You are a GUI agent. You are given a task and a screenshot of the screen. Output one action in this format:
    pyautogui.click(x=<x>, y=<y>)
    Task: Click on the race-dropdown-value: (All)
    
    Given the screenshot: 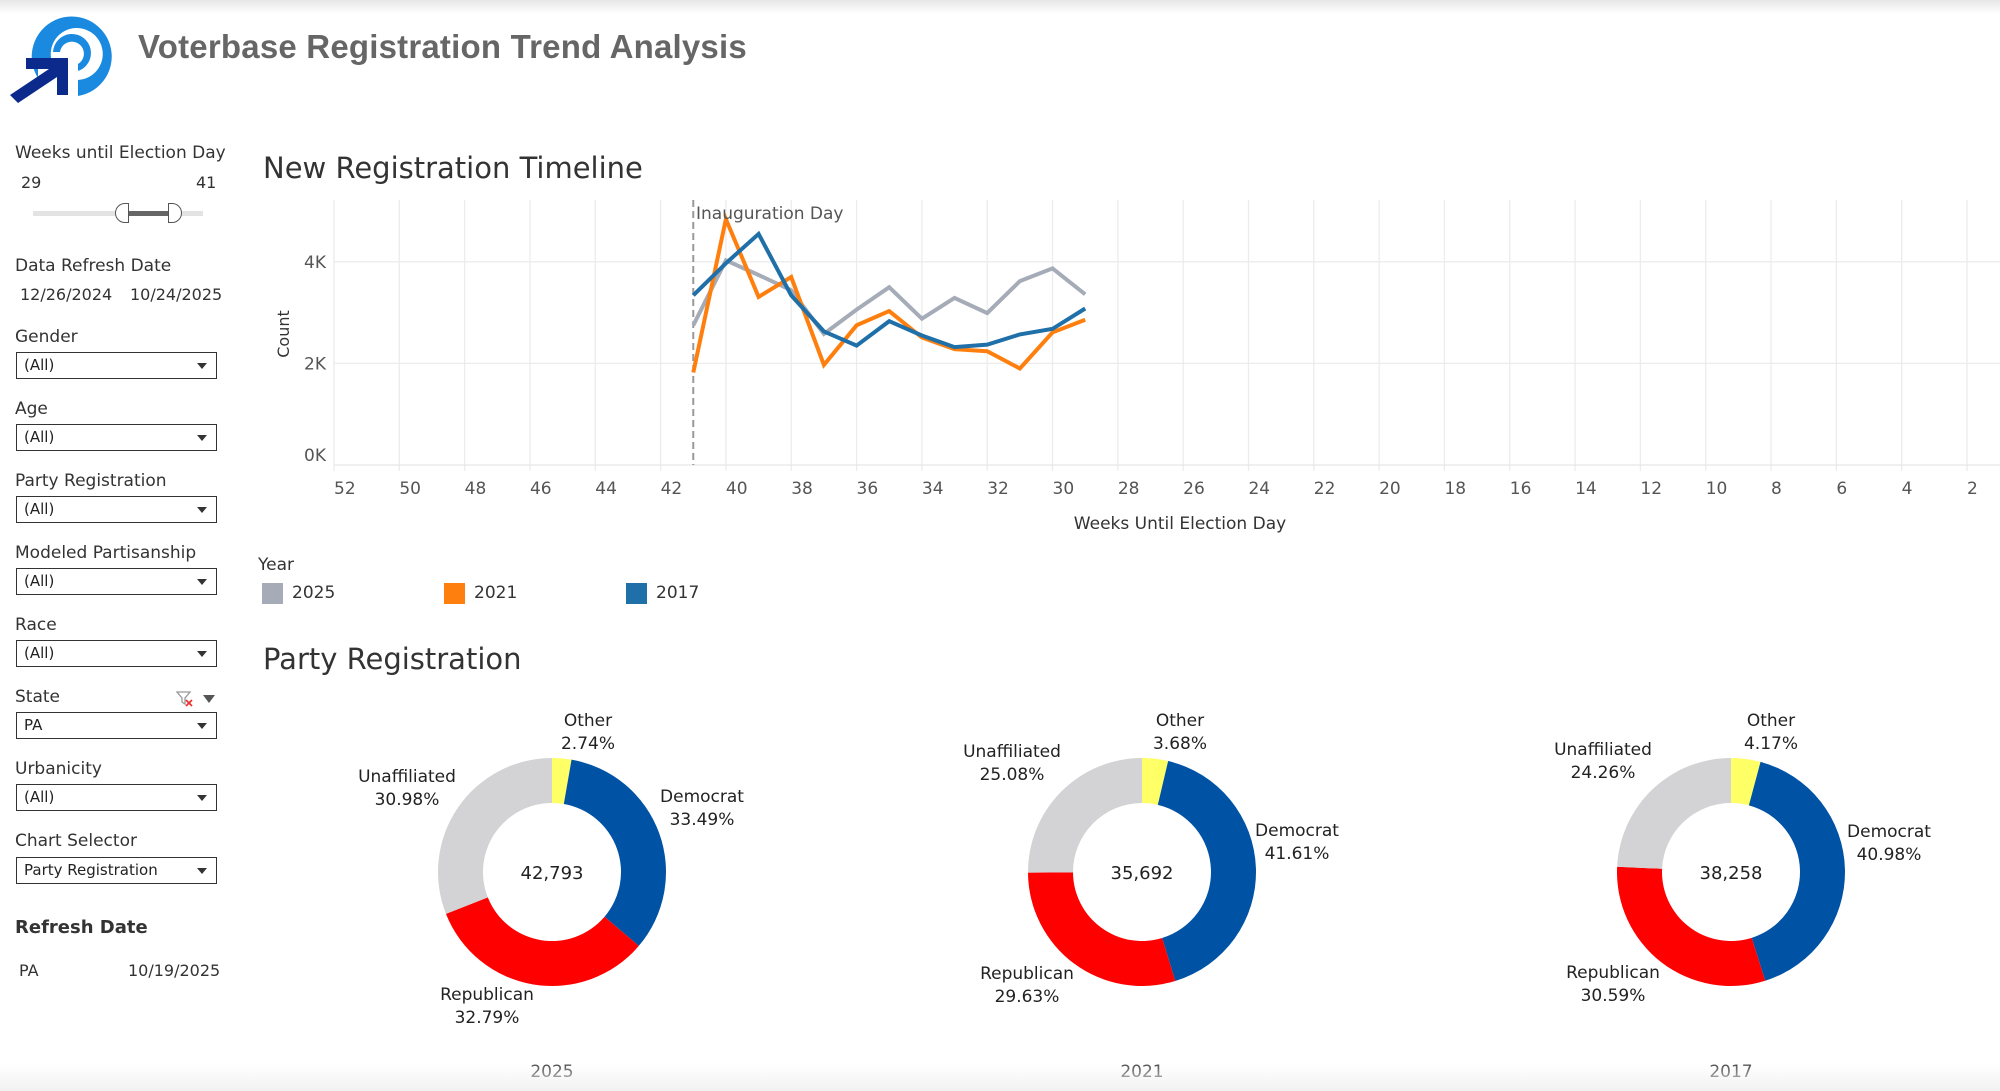 What is the action you would take?
    pyautogui.click(x=39, y=653)
    